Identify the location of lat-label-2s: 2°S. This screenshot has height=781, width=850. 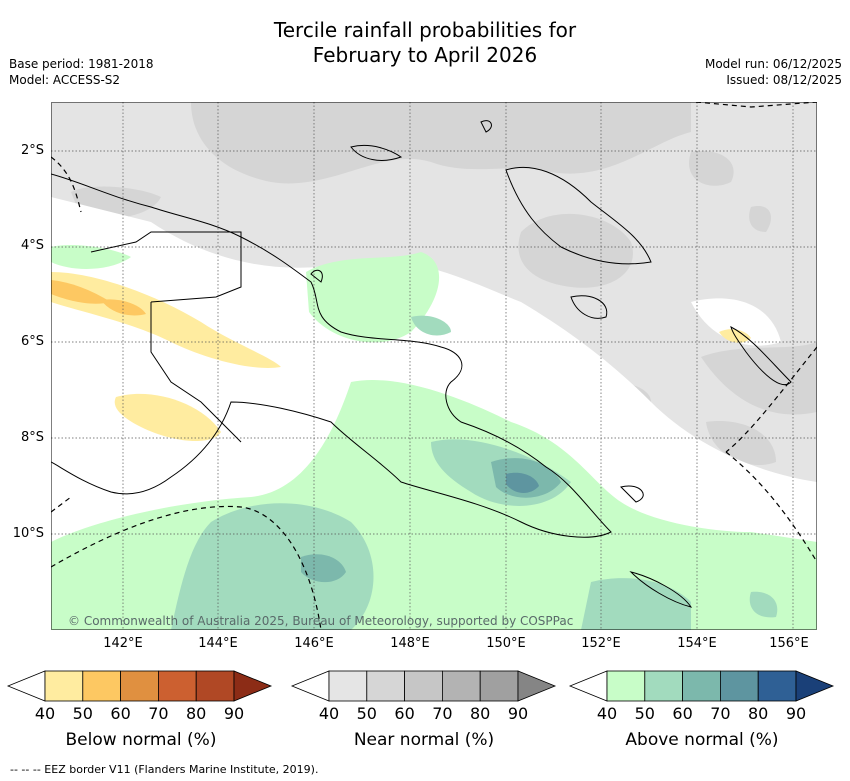
(32, 150).